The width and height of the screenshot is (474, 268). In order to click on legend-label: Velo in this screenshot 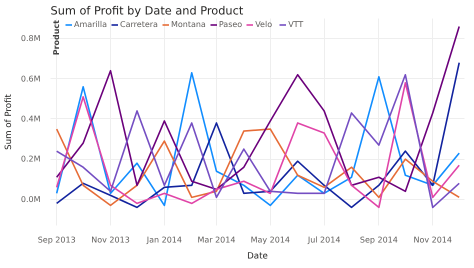, I will do `click(264, 24)`.